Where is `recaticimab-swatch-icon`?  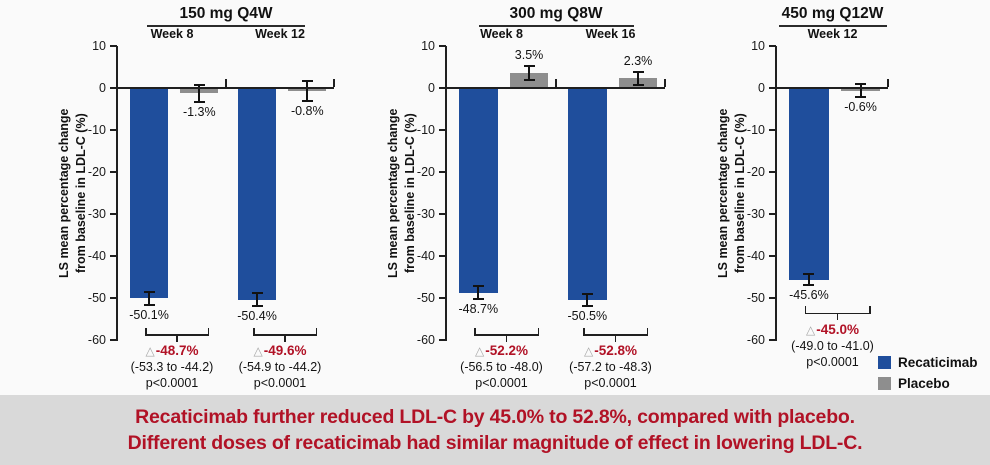
recaticimab-swatch-icon is located at coordinates (884, 362).